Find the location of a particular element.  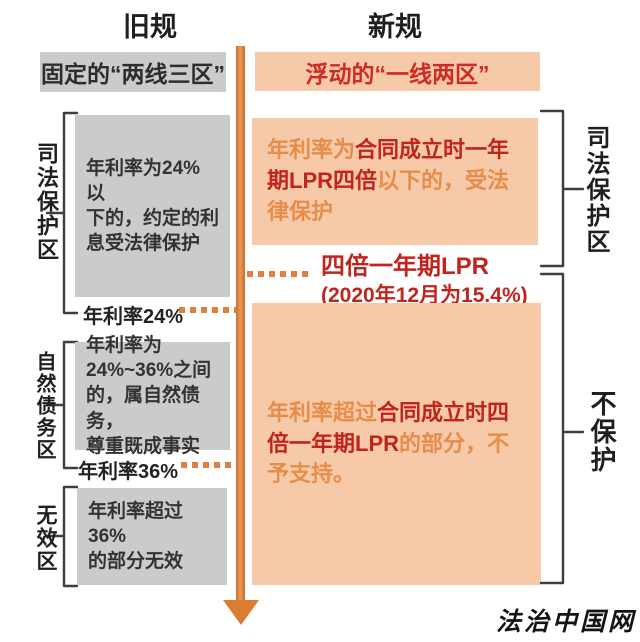

watermark: 法治中国网 is located at coordinates (565, 621).